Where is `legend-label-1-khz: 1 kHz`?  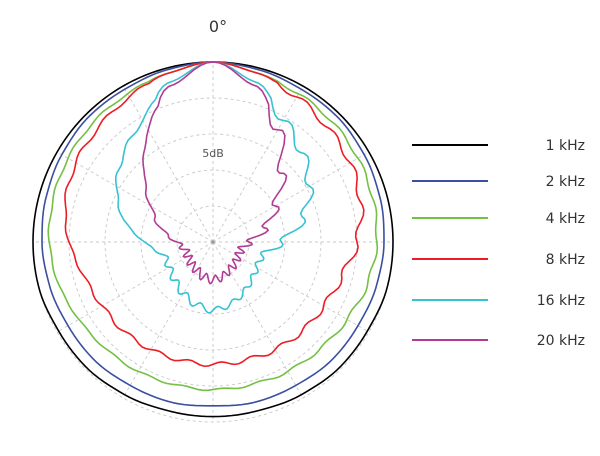
legend-label-1-khz: 1 kHz is located at coordinates (565, 146).